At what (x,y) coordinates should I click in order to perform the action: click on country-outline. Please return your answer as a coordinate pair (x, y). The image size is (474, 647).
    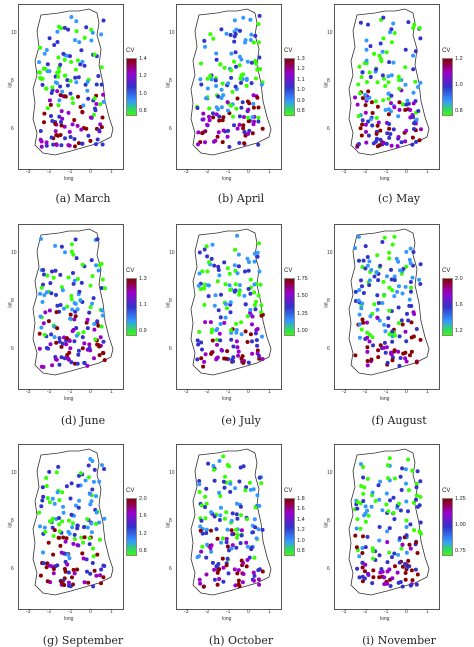
    Looking at the image, I should click on (389, 82).